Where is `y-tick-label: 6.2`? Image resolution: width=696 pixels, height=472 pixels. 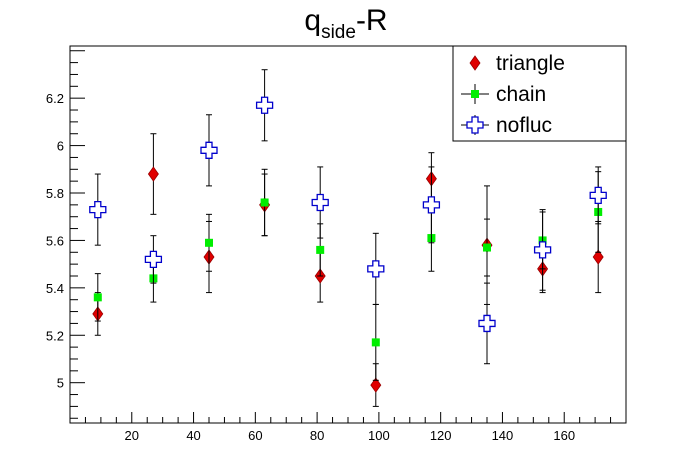 y-tick-label: 6.2 is located at coordinates (55, 98).